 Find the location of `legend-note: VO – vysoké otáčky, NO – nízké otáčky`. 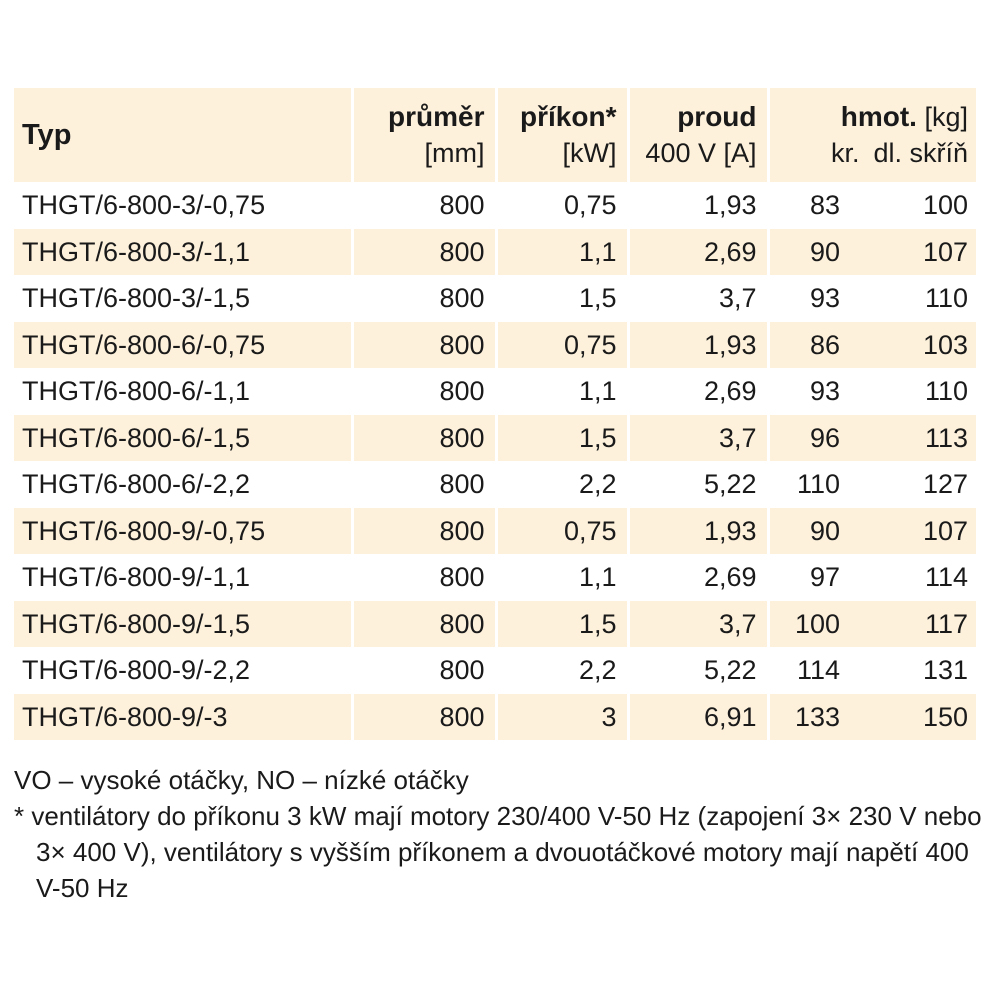

legend-note: VO – vysoké otáčky, NO – nízké otáčky is located at coordinates (241, 780).